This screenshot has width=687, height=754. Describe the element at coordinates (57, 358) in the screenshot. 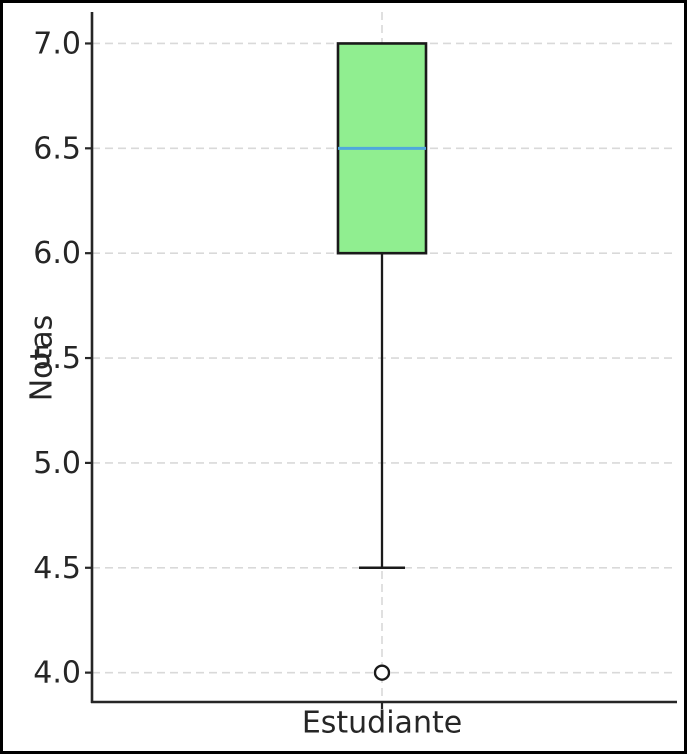

I see `y-tick-label: 5.5` at that location.